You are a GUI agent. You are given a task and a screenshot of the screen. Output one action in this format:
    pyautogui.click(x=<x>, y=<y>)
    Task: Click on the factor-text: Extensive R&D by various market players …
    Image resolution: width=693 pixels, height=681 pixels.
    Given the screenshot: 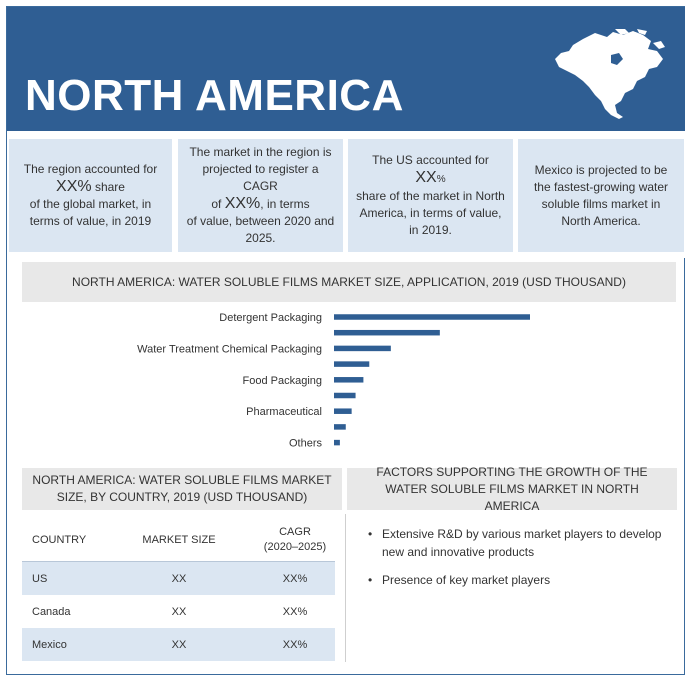 What is the action you would take?
    pyautogui.click(x=522, y=543)
    